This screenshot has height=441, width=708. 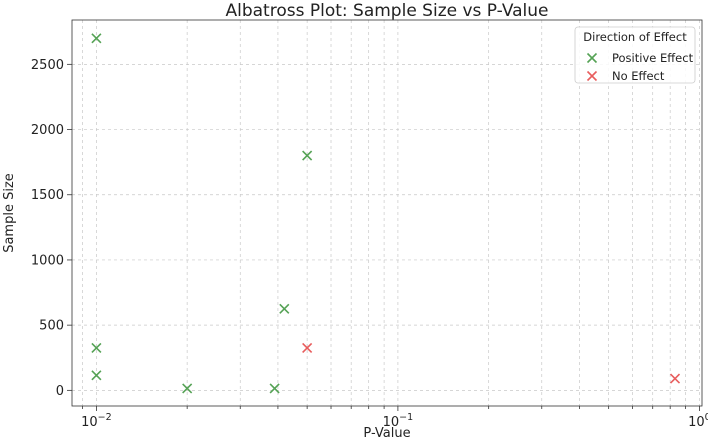 What do you see at coordinates (640, 67) in the screenshot?
I see `legend-items: Positive Effect No Effect` at bounding box center [640, 67].